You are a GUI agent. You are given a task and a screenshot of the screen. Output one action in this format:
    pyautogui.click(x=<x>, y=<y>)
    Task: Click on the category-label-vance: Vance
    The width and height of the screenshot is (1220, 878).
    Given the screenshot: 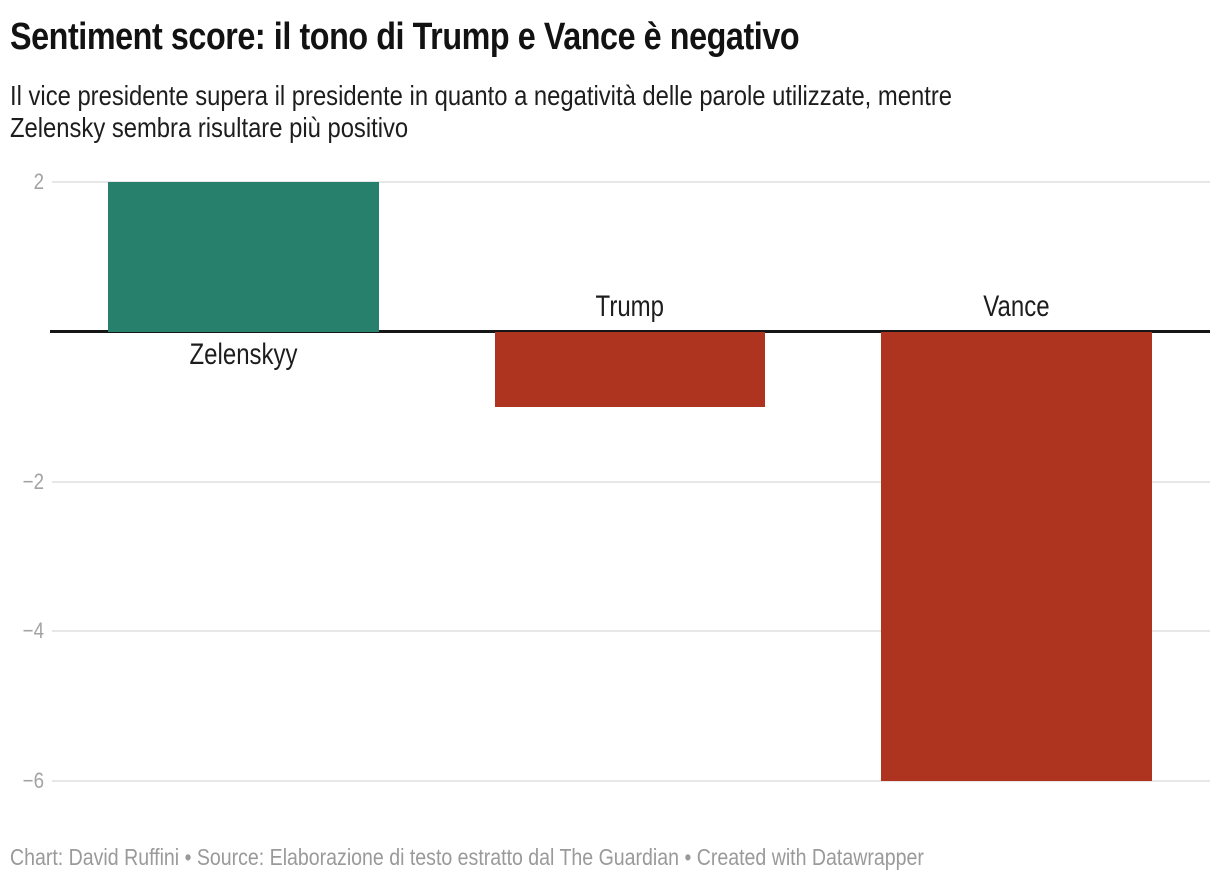 What is the action you would take?
    pyautogui.click(x=1016, y=307)
    